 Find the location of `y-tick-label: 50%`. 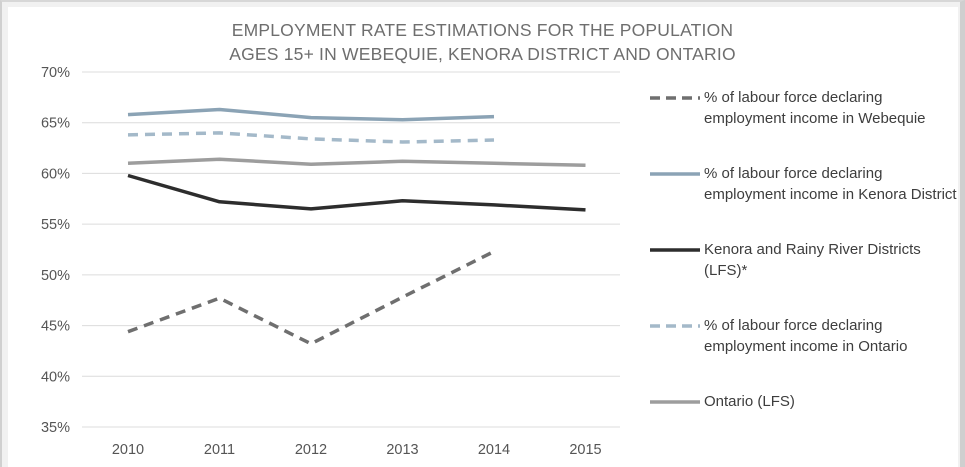

y-tick-label: 50% is located at coordinates (55, 276).